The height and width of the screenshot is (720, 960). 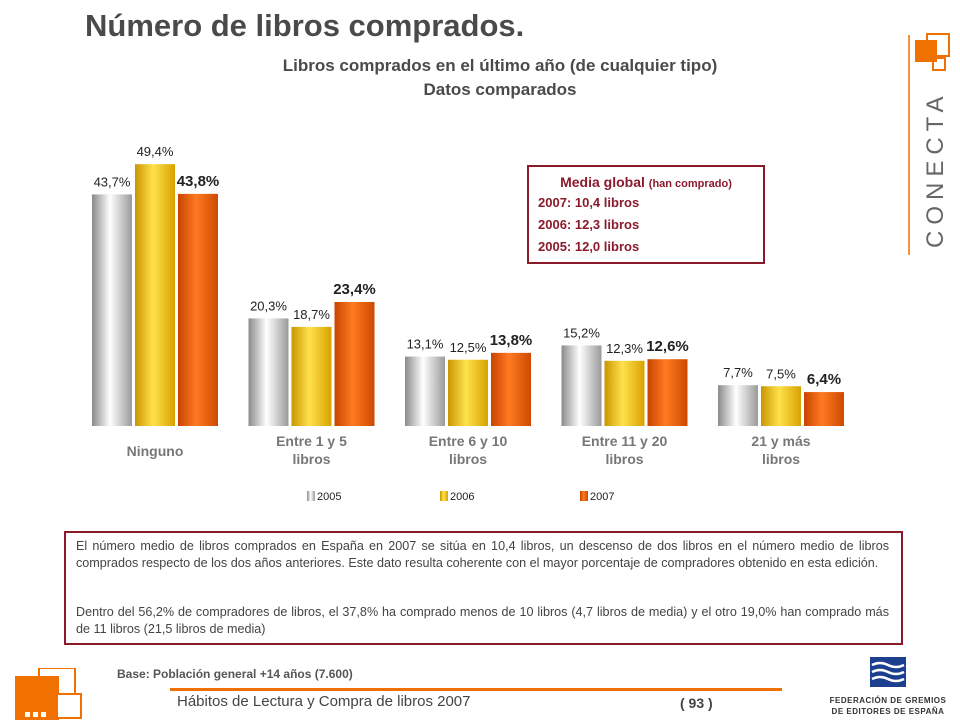 What do you see at coordinates (780, 441) in the screenshot?
I see `category-label-4-0: 21 y más` at bounding box center [780, 441].